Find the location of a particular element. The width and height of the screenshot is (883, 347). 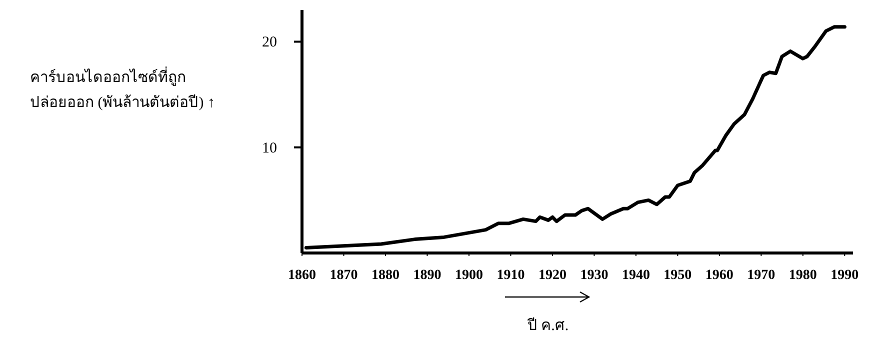

x-tick-label: 1970 is located at coordinates (761, 275).